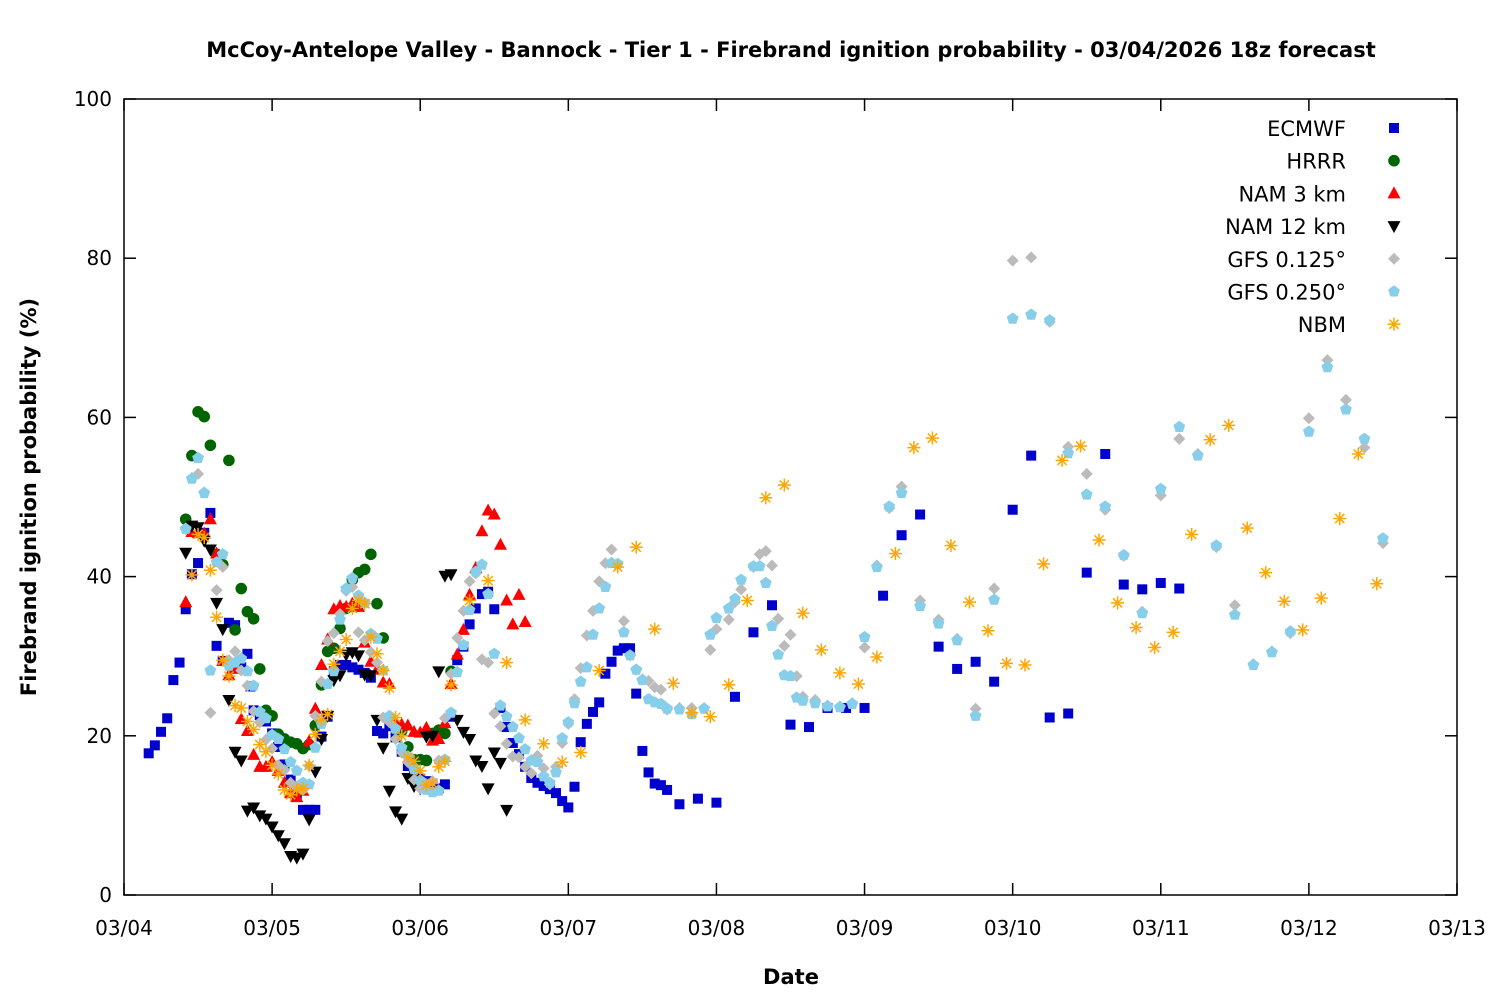 The width and height of the screenshot is (1500, 1000). I want to click on x-axis-label: Date, so click(791, 977).